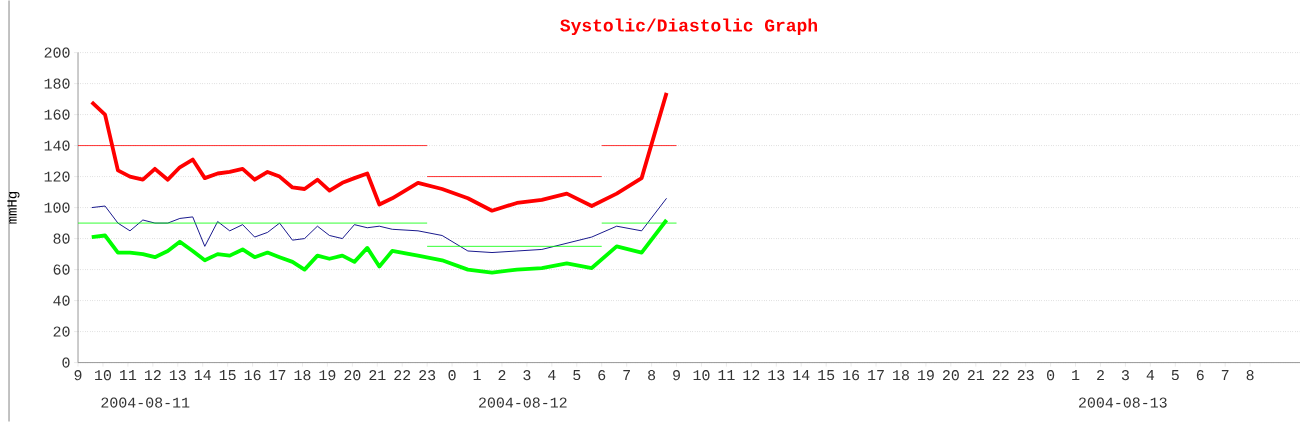 This screenshot has height=422, width=1306. What do you see at coordinates (57, 176) in the screenshot?
I see `y-tick-label: 120` at bounding box center [57, 176].